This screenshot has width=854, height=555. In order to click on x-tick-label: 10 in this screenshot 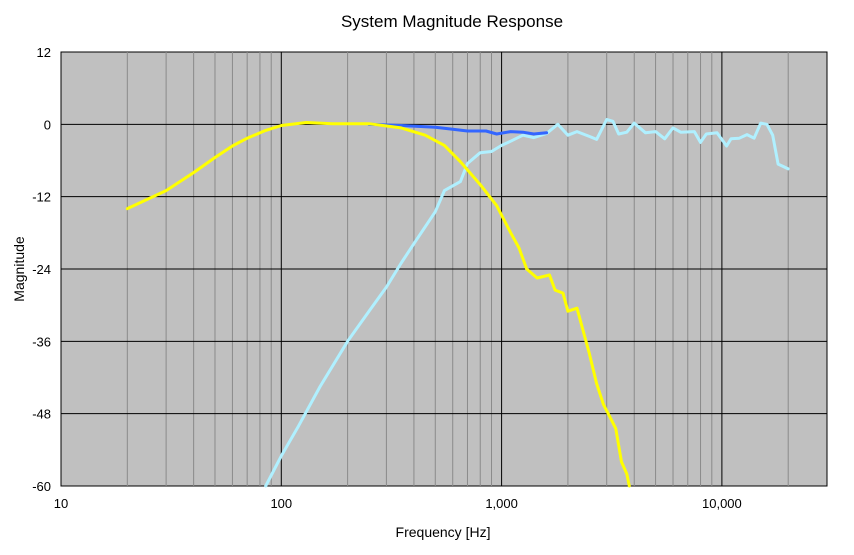, I will do `click(61, 503)`.